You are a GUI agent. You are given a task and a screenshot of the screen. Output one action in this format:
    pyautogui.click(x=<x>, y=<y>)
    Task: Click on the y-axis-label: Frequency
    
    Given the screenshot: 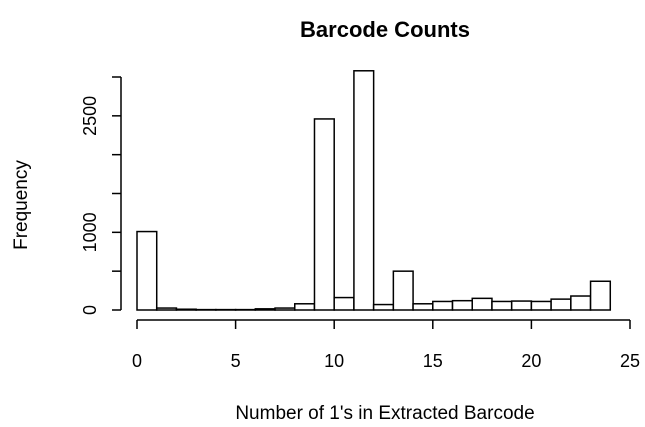 What is the action you would take?
    pyautogui.click(x=21, y=205)
    